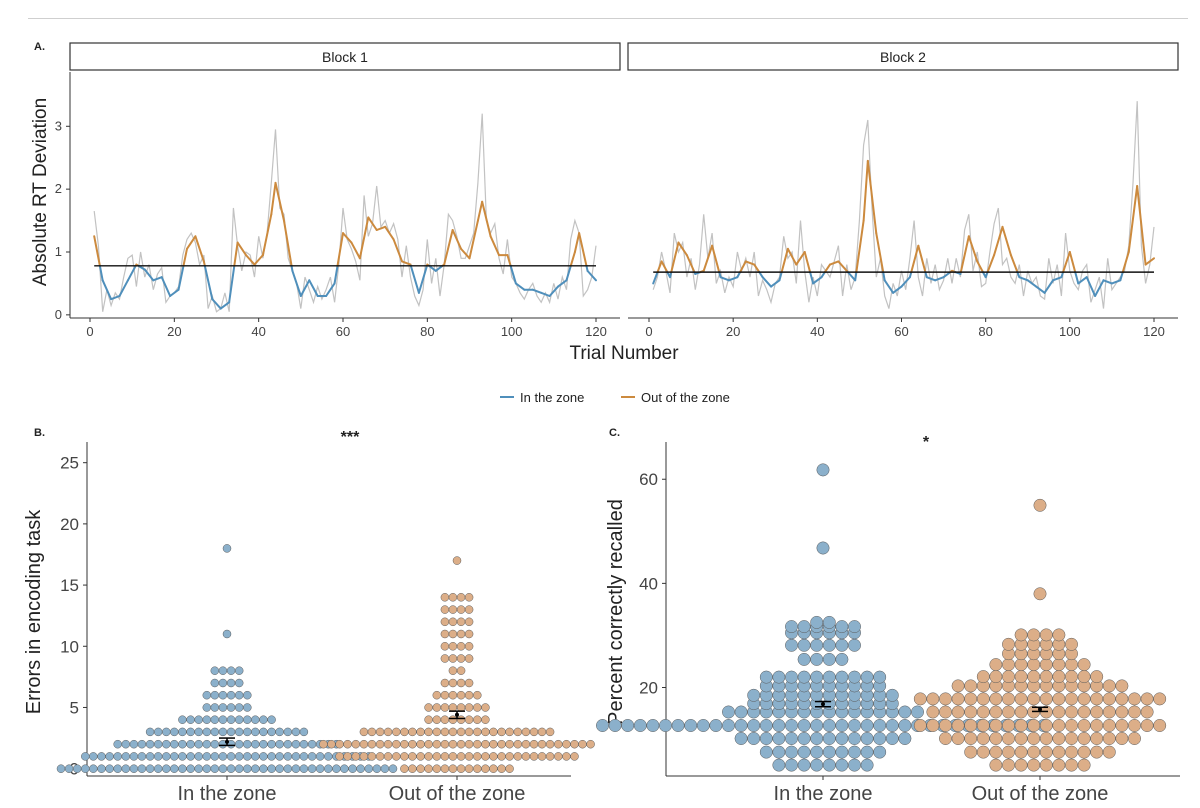 Image resolution: width=1200 pixels, height=808 pixels. I want to click on x-tick-label: 20, so click(733, 331).